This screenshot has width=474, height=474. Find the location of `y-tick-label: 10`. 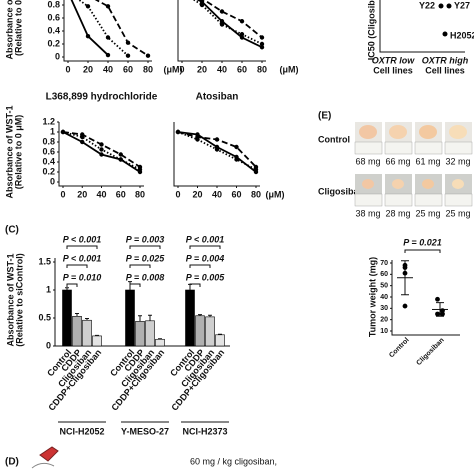

y-tick-label: 10 is located at coordinates (384, 331).